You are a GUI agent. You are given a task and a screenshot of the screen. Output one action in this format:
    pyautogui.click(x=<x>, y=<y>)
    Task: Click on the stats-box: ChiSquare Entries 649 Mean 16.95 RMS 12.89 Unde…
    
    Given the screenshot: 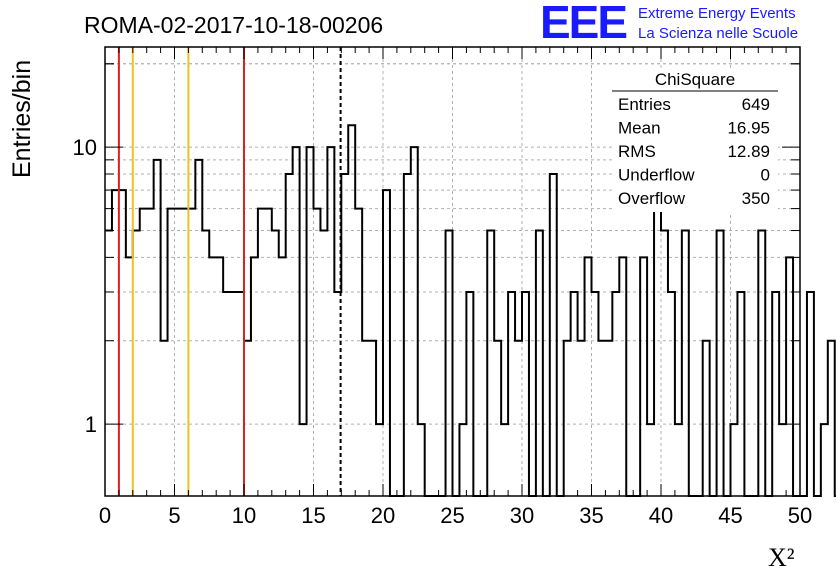 What is the action you would take?
    pyautogui.click(x=695, y=140)
    